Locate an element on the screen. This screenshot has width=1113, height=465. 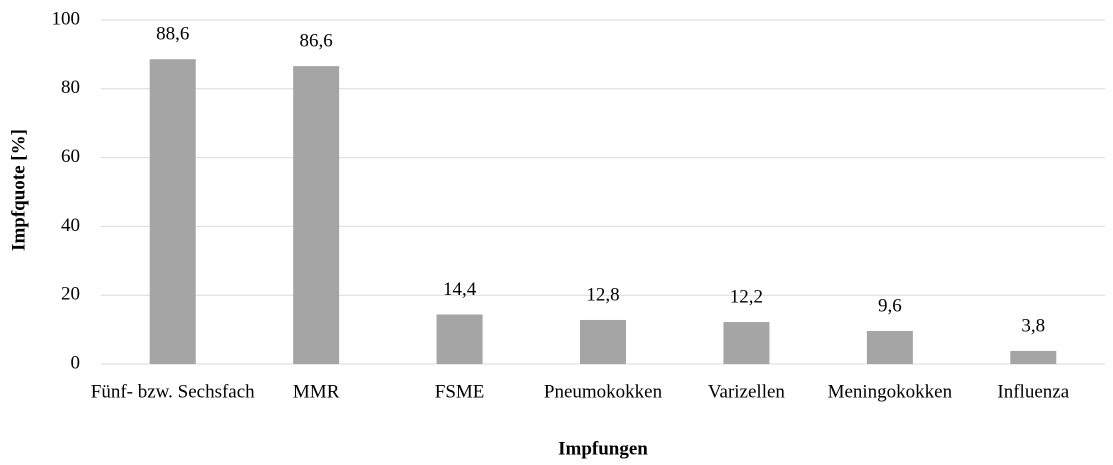
value-label: 86,6 is located at coordinates (316, 40).